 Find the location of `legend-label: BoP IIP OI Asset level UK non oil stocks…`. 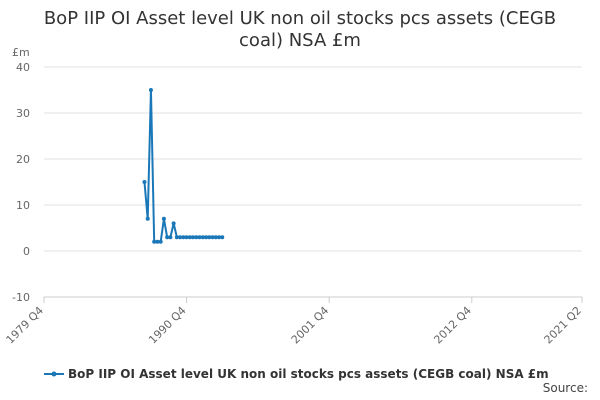

legend-label: BoP IIP OI Asset level UK non oil stocks… is located at coordinates (308, 374).